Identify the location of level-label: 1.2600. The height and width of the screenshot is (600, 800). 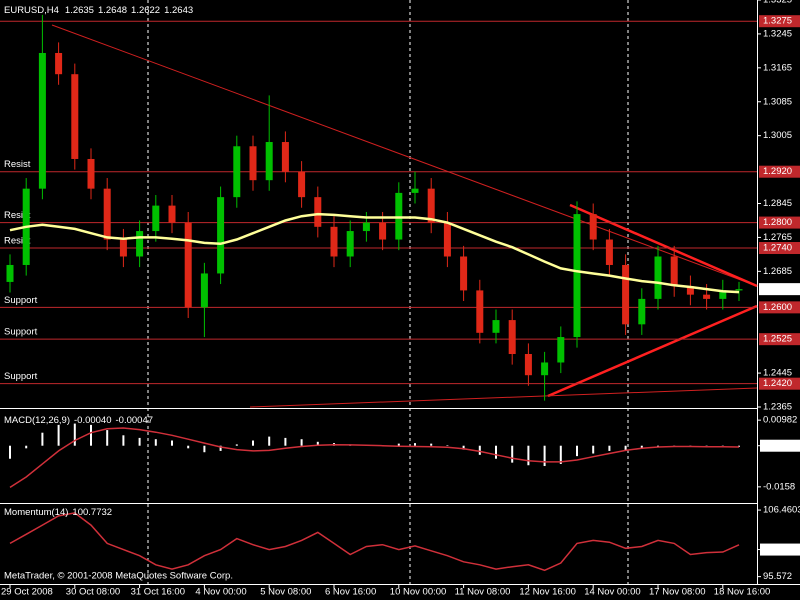
(777, 307).